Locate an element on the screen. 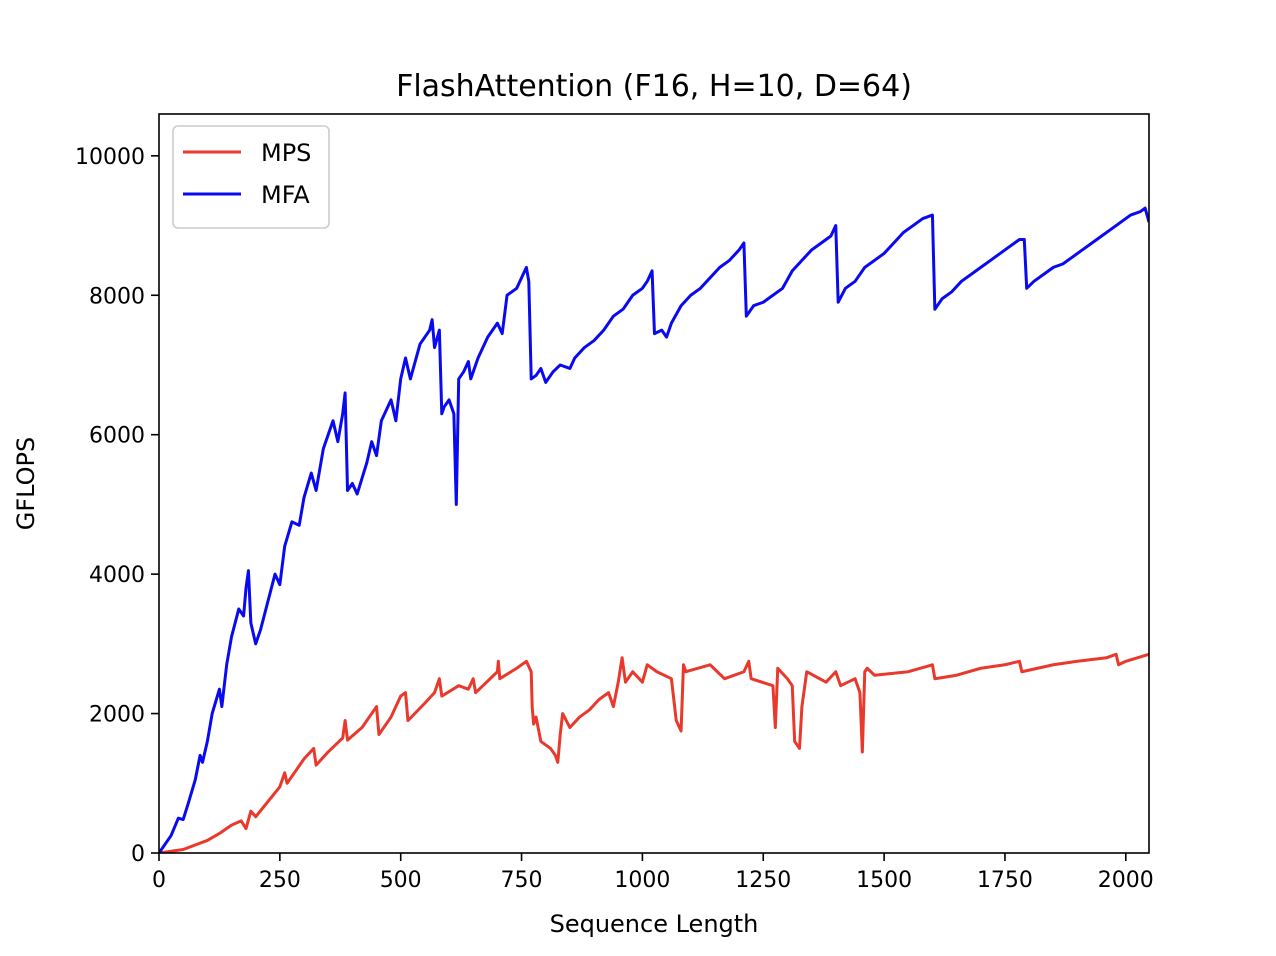 The height and width of the screenshot is (956, 1276). x-tick-label: 1750 is located at coordinates (1005, 880).